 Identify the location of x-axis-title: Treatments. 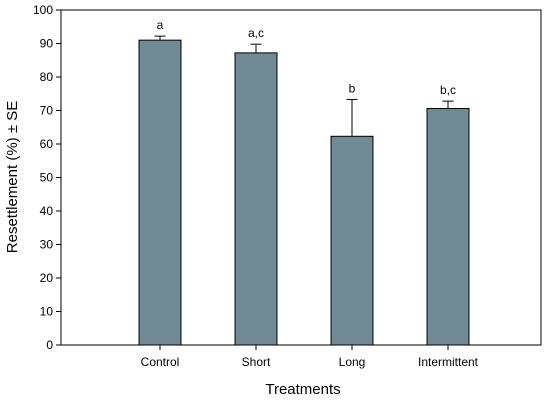
(302, 389).